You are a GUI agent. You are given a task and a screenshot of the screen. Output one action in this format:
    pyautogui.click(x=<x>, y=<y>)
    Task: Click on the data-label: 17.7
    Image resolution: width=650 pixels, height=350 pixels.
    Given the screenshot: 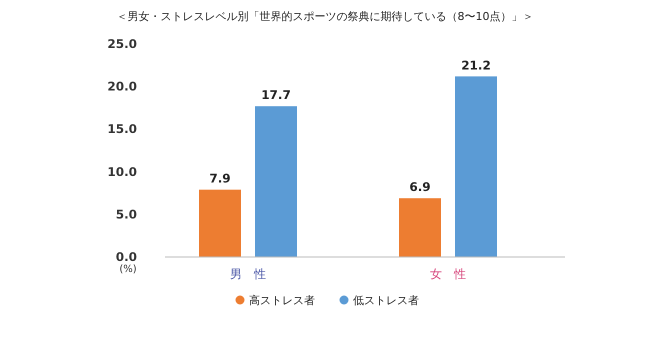 What is the action you would take?
    pyautogui.click(x=276, y=95)
    